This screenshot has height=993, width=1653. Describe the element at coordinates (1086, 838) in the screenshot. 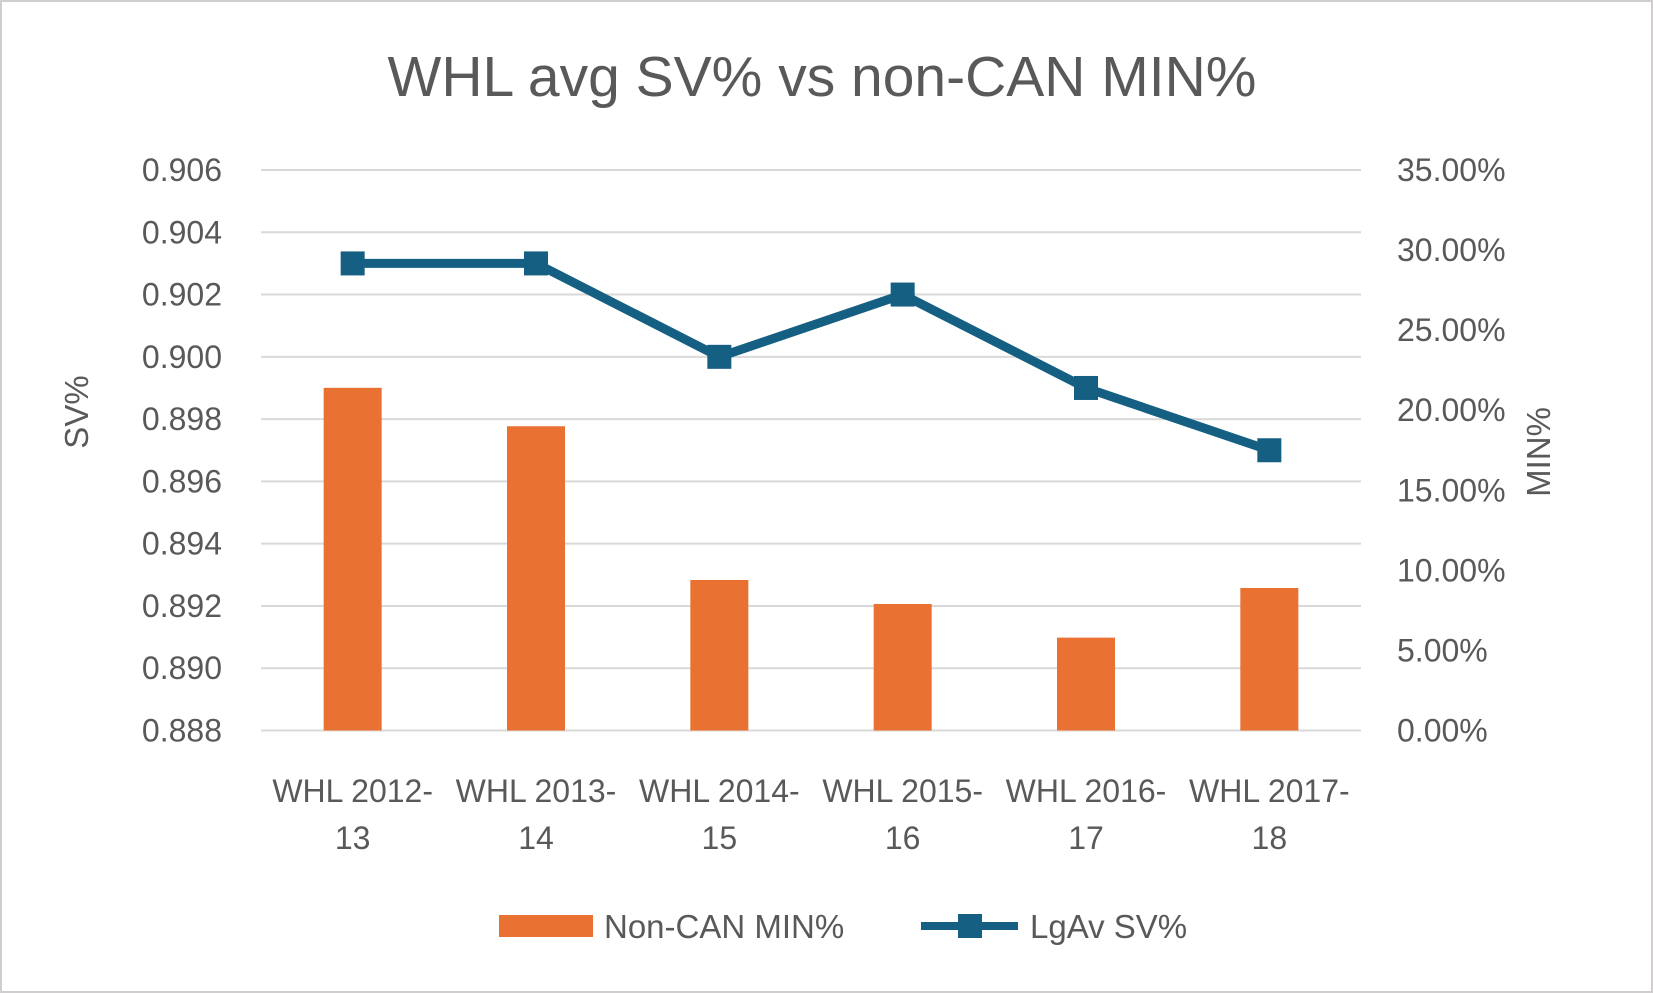

I see `x-axis-category-label: 17` at that location.